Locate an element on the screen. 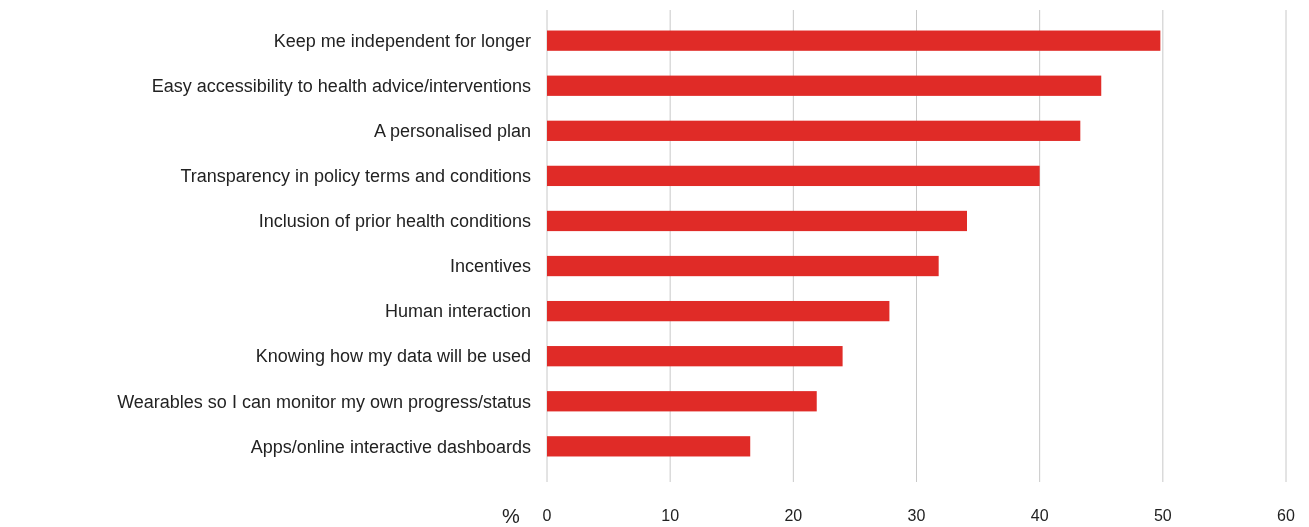 This screenshot has height=527, width=1309. x-tick-label: 20 is located at coordinates (793, 515).